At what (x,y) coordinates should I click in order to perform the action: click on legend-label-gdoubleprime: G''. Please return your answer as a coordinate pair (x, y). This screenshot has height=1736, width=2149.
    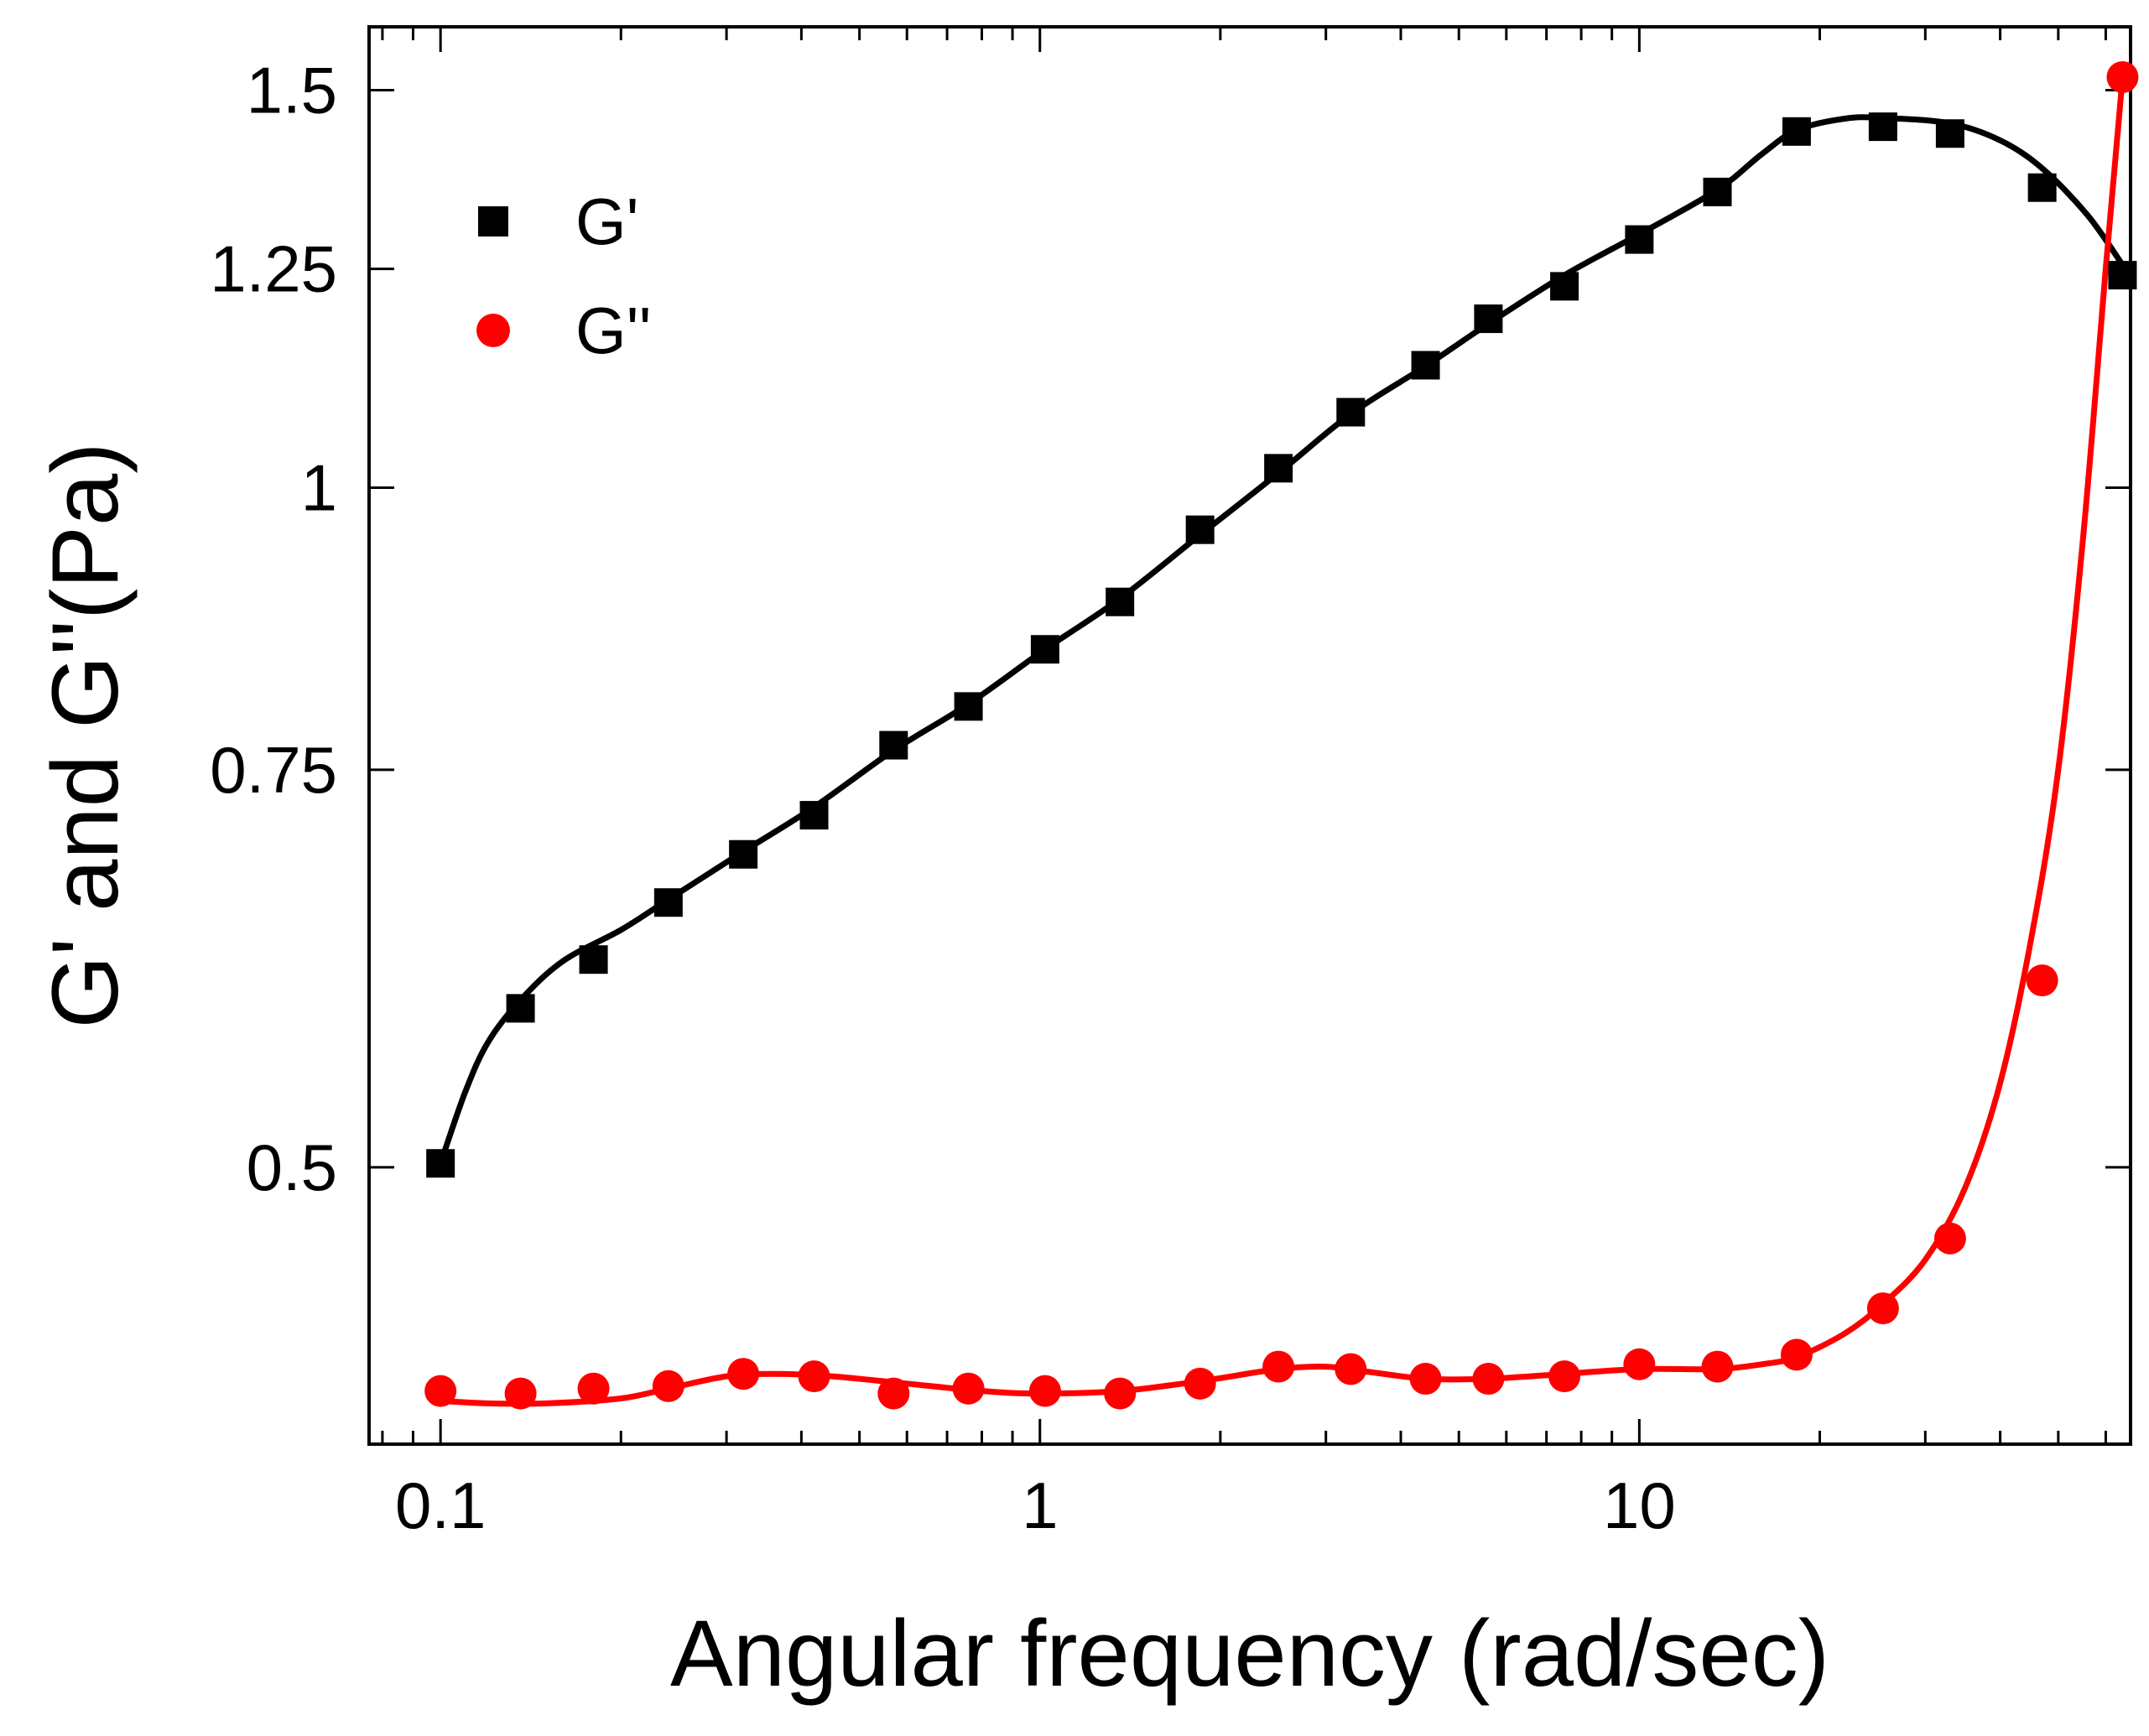
    Looking at the image, I should click on (613, 331).